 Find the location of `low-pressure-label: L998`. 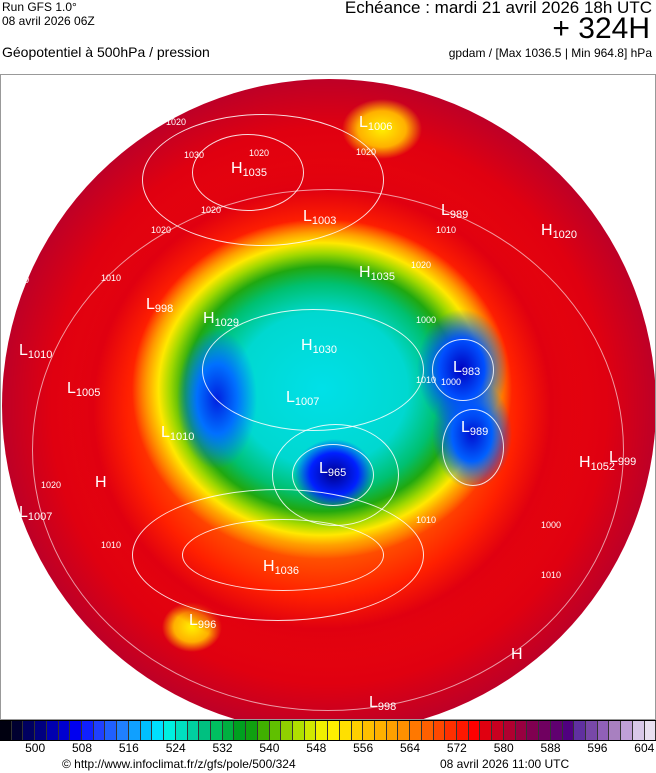

low-pressure-label: L998 is located at coordinates (383, 704).